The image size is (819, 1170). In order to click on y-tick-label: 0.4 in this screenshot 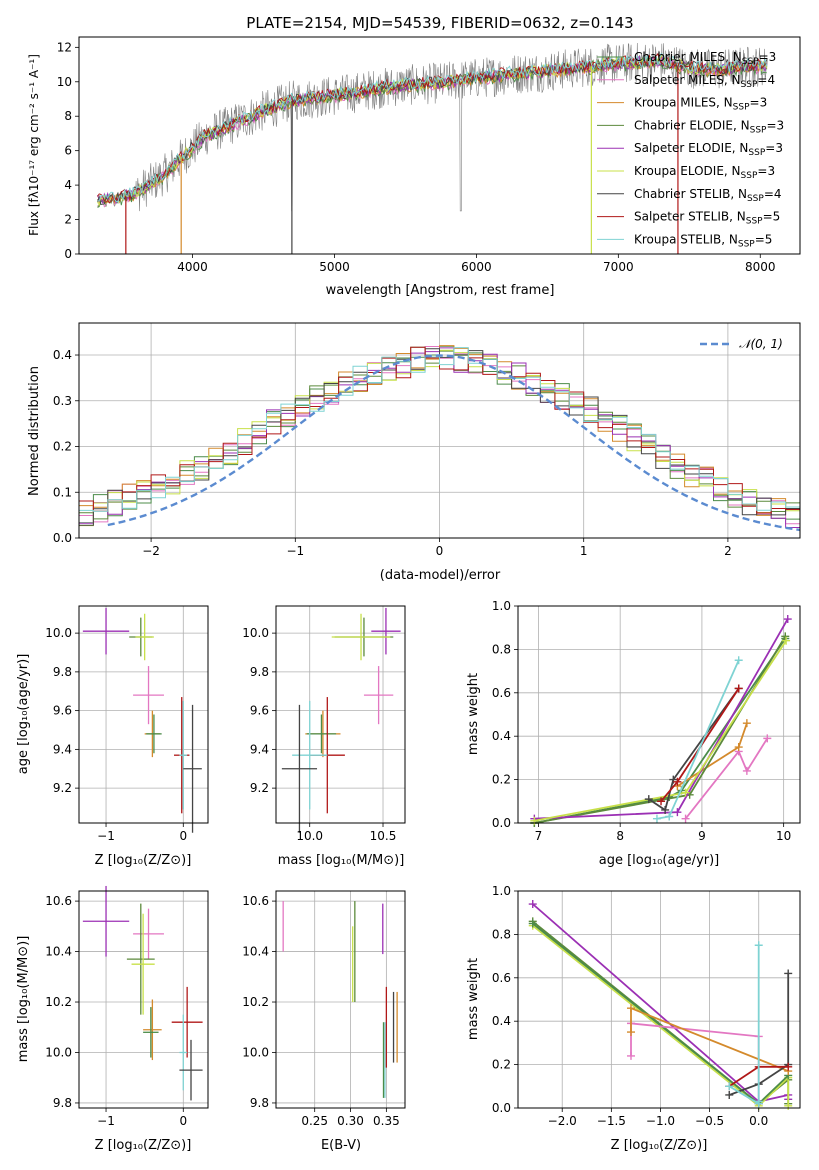, I will do `click(501, 1021)`.